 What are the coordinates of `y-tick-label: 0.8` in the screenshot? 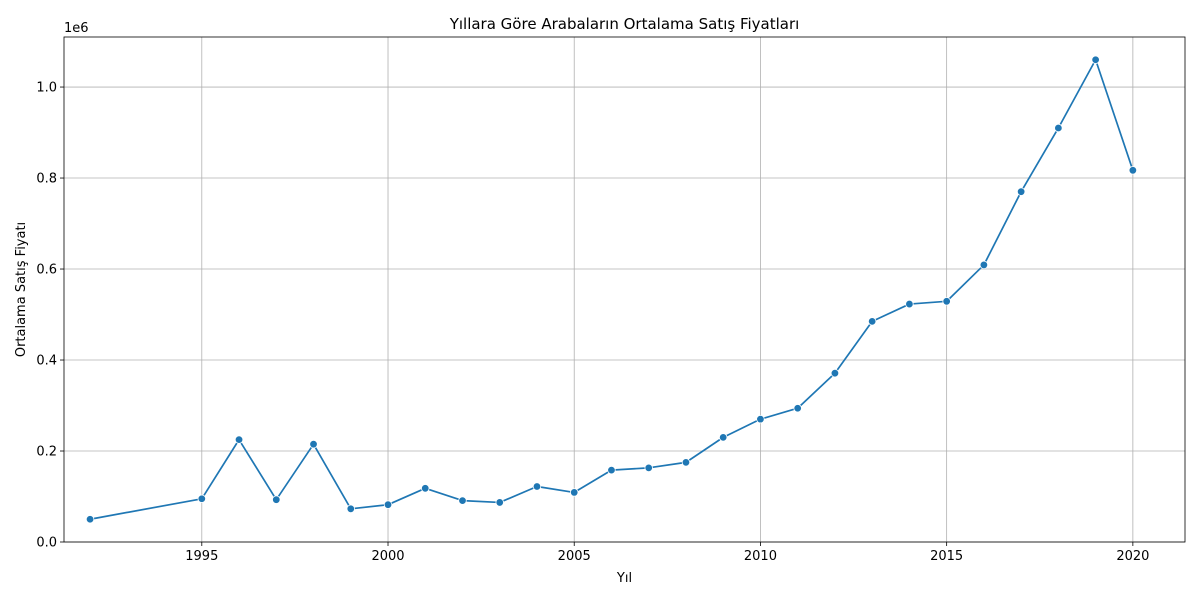 It's located at (46, 179).